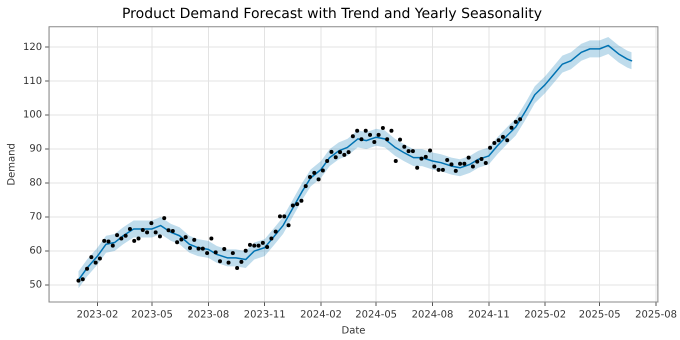 The width and height of the screenshot is (680, 340). Describe the element at coordinates (35, 251) in the screenshot. I see `y-tick-label: 60` at that location.